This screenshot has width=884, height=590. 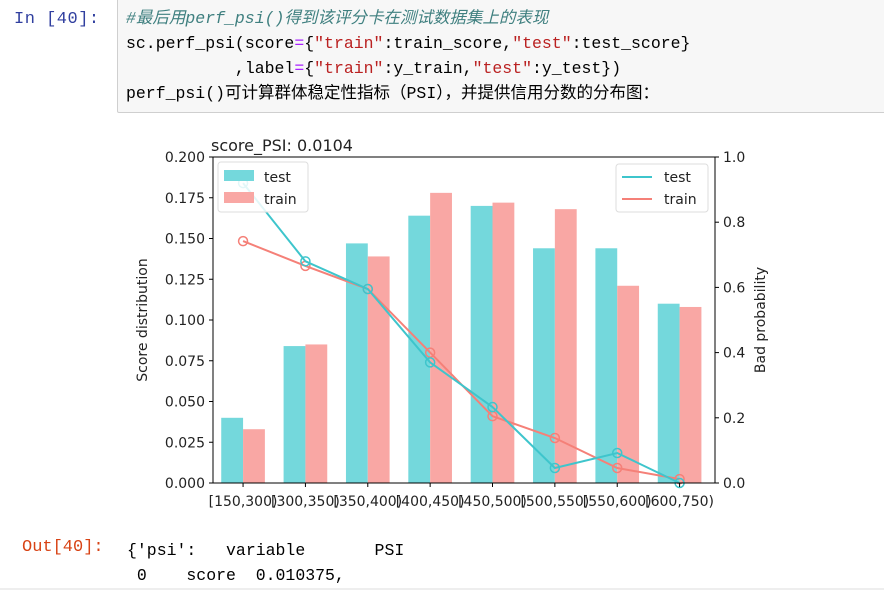 I want to click on y-tick-label: 0.175, so click(x=185, y=199).